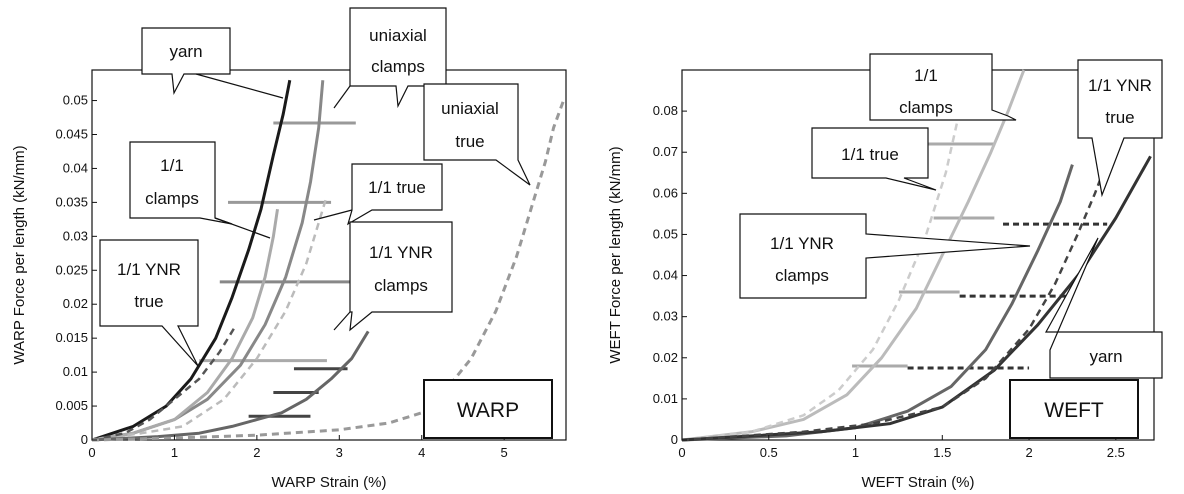 The height and width of the screenshot is (494, 1184). What do you see at coordinates (885, 256) in the screenshot?
I see `callout-weft-1-1-ynr-clamps: 1/1 YNR clamps` at bounding box center [885, 256].